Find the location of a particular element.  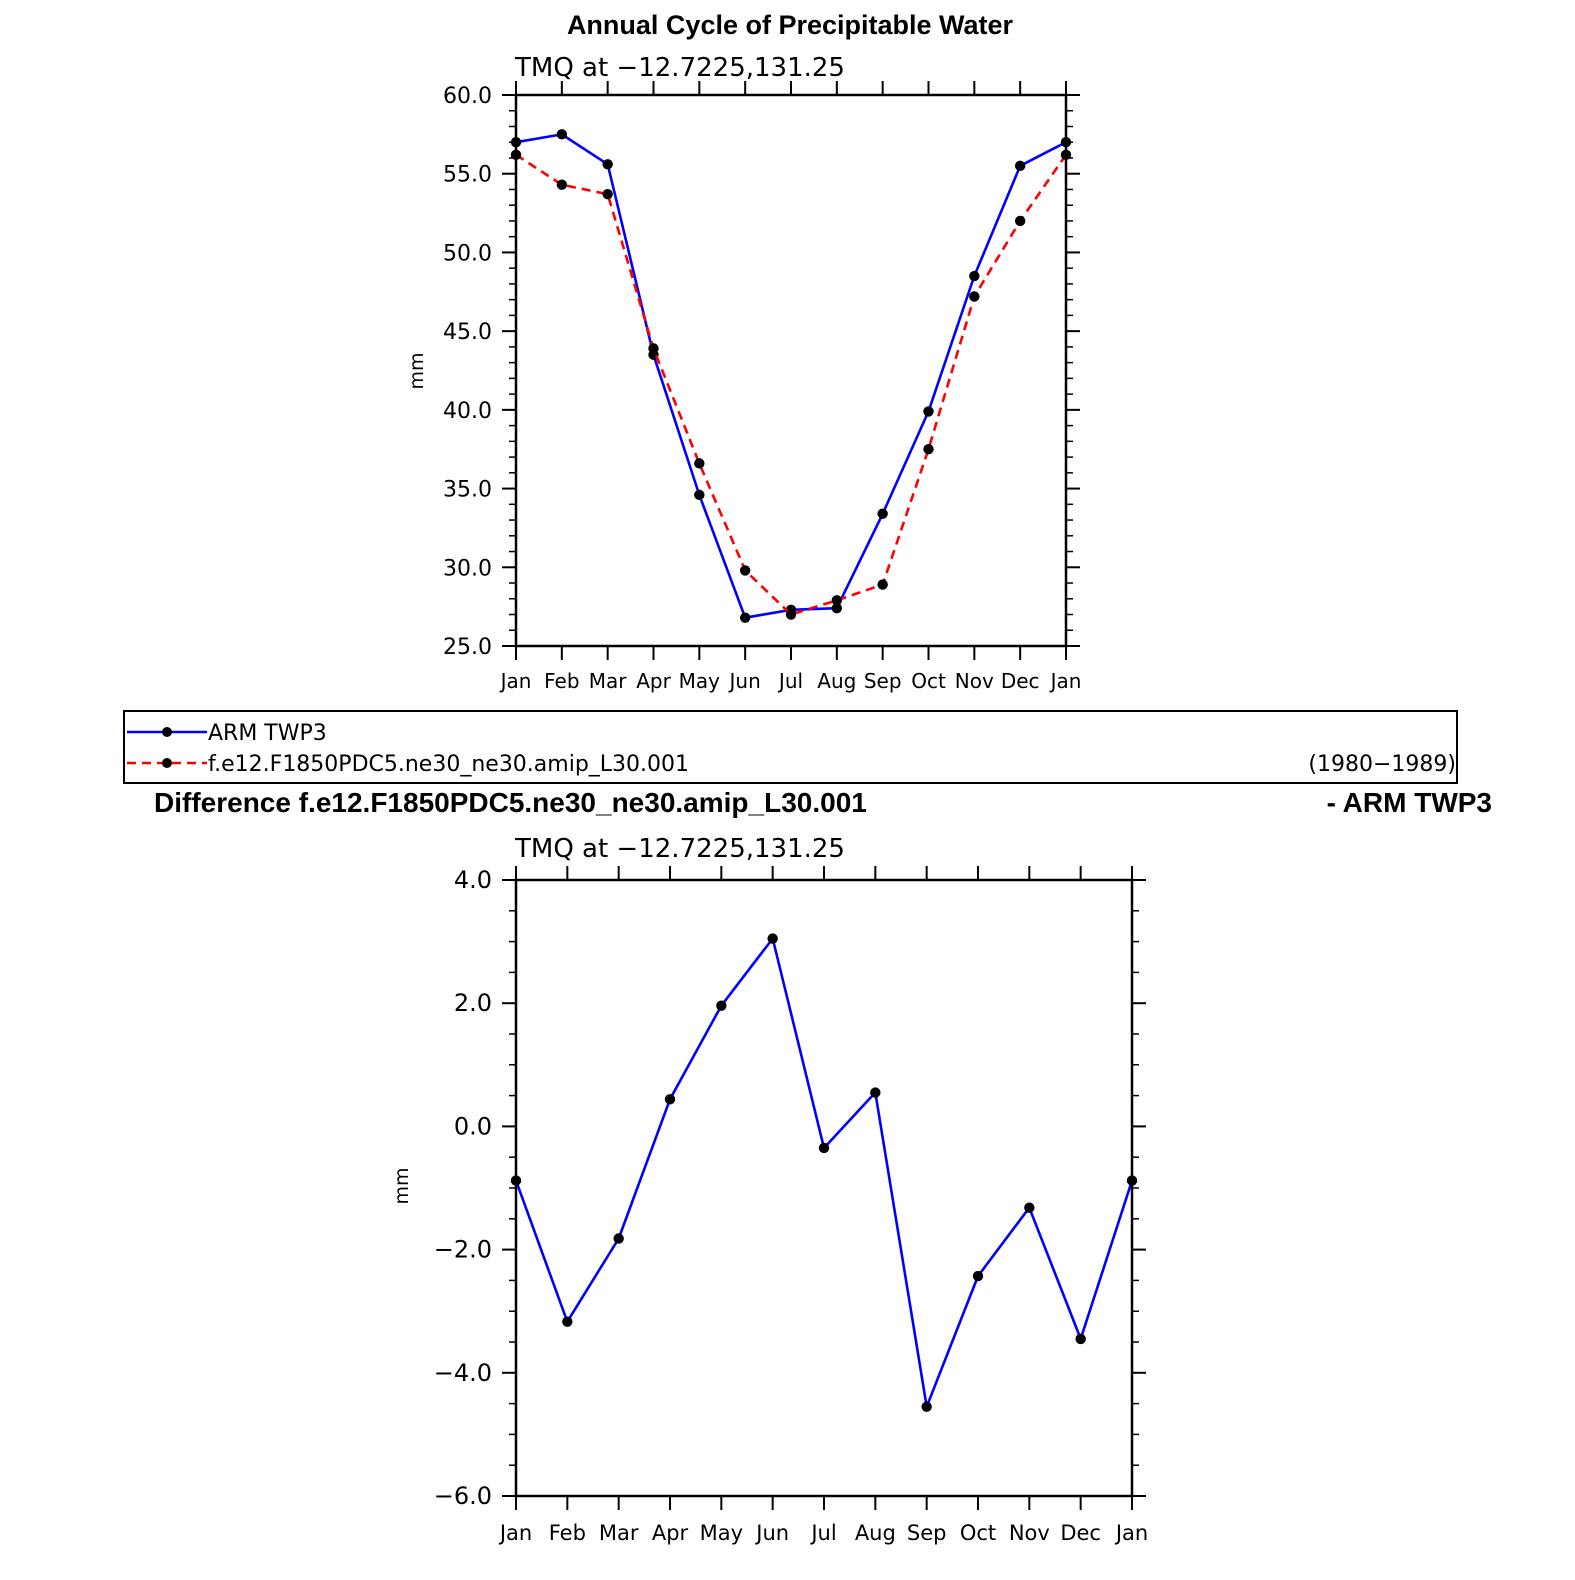

chart-title-right: - ARM TWP3 is located at coordinates (1409, 802).